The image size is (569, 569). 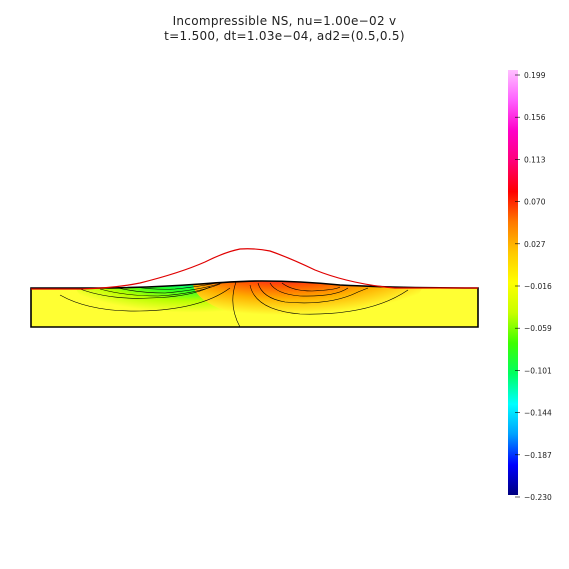 What do you see at coordinates (538, 413) in the screenshot?
I see `colorbar-tick-label: −0.144` at bounding box center [538, 413].